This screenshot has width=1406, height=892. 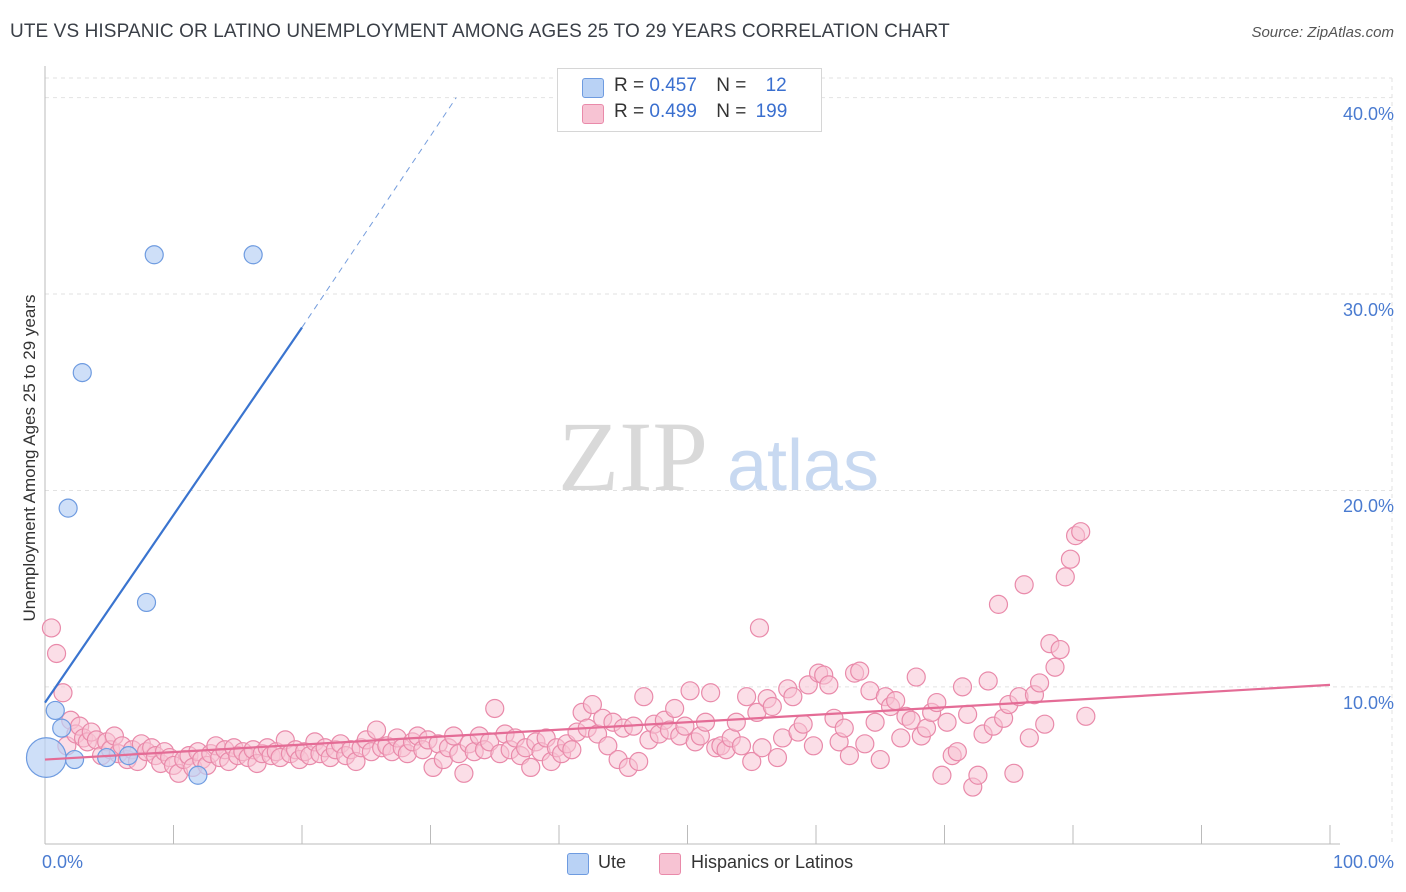 I want to click on legend-r-value: 0.499, so click(x=673, y=111).